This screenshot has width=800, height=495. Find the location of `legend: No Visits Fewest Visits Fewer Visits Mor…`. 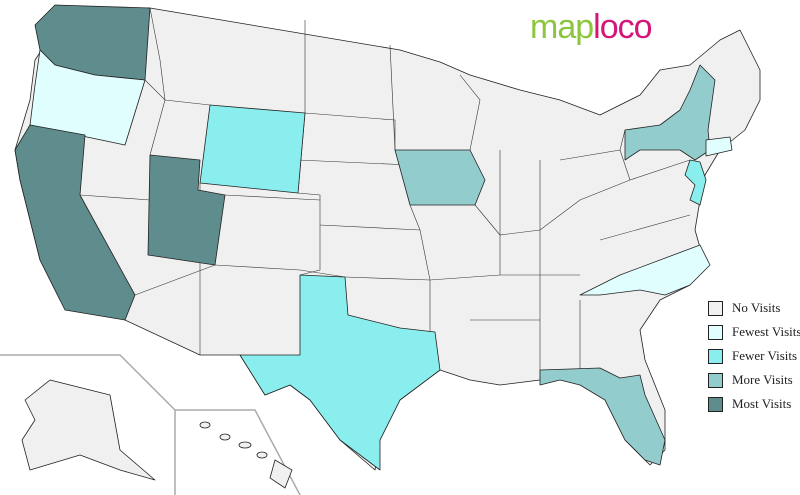

legend: No Visits Fewest Visits Fewer Visits Mor… is located at coordinates (754, 356).